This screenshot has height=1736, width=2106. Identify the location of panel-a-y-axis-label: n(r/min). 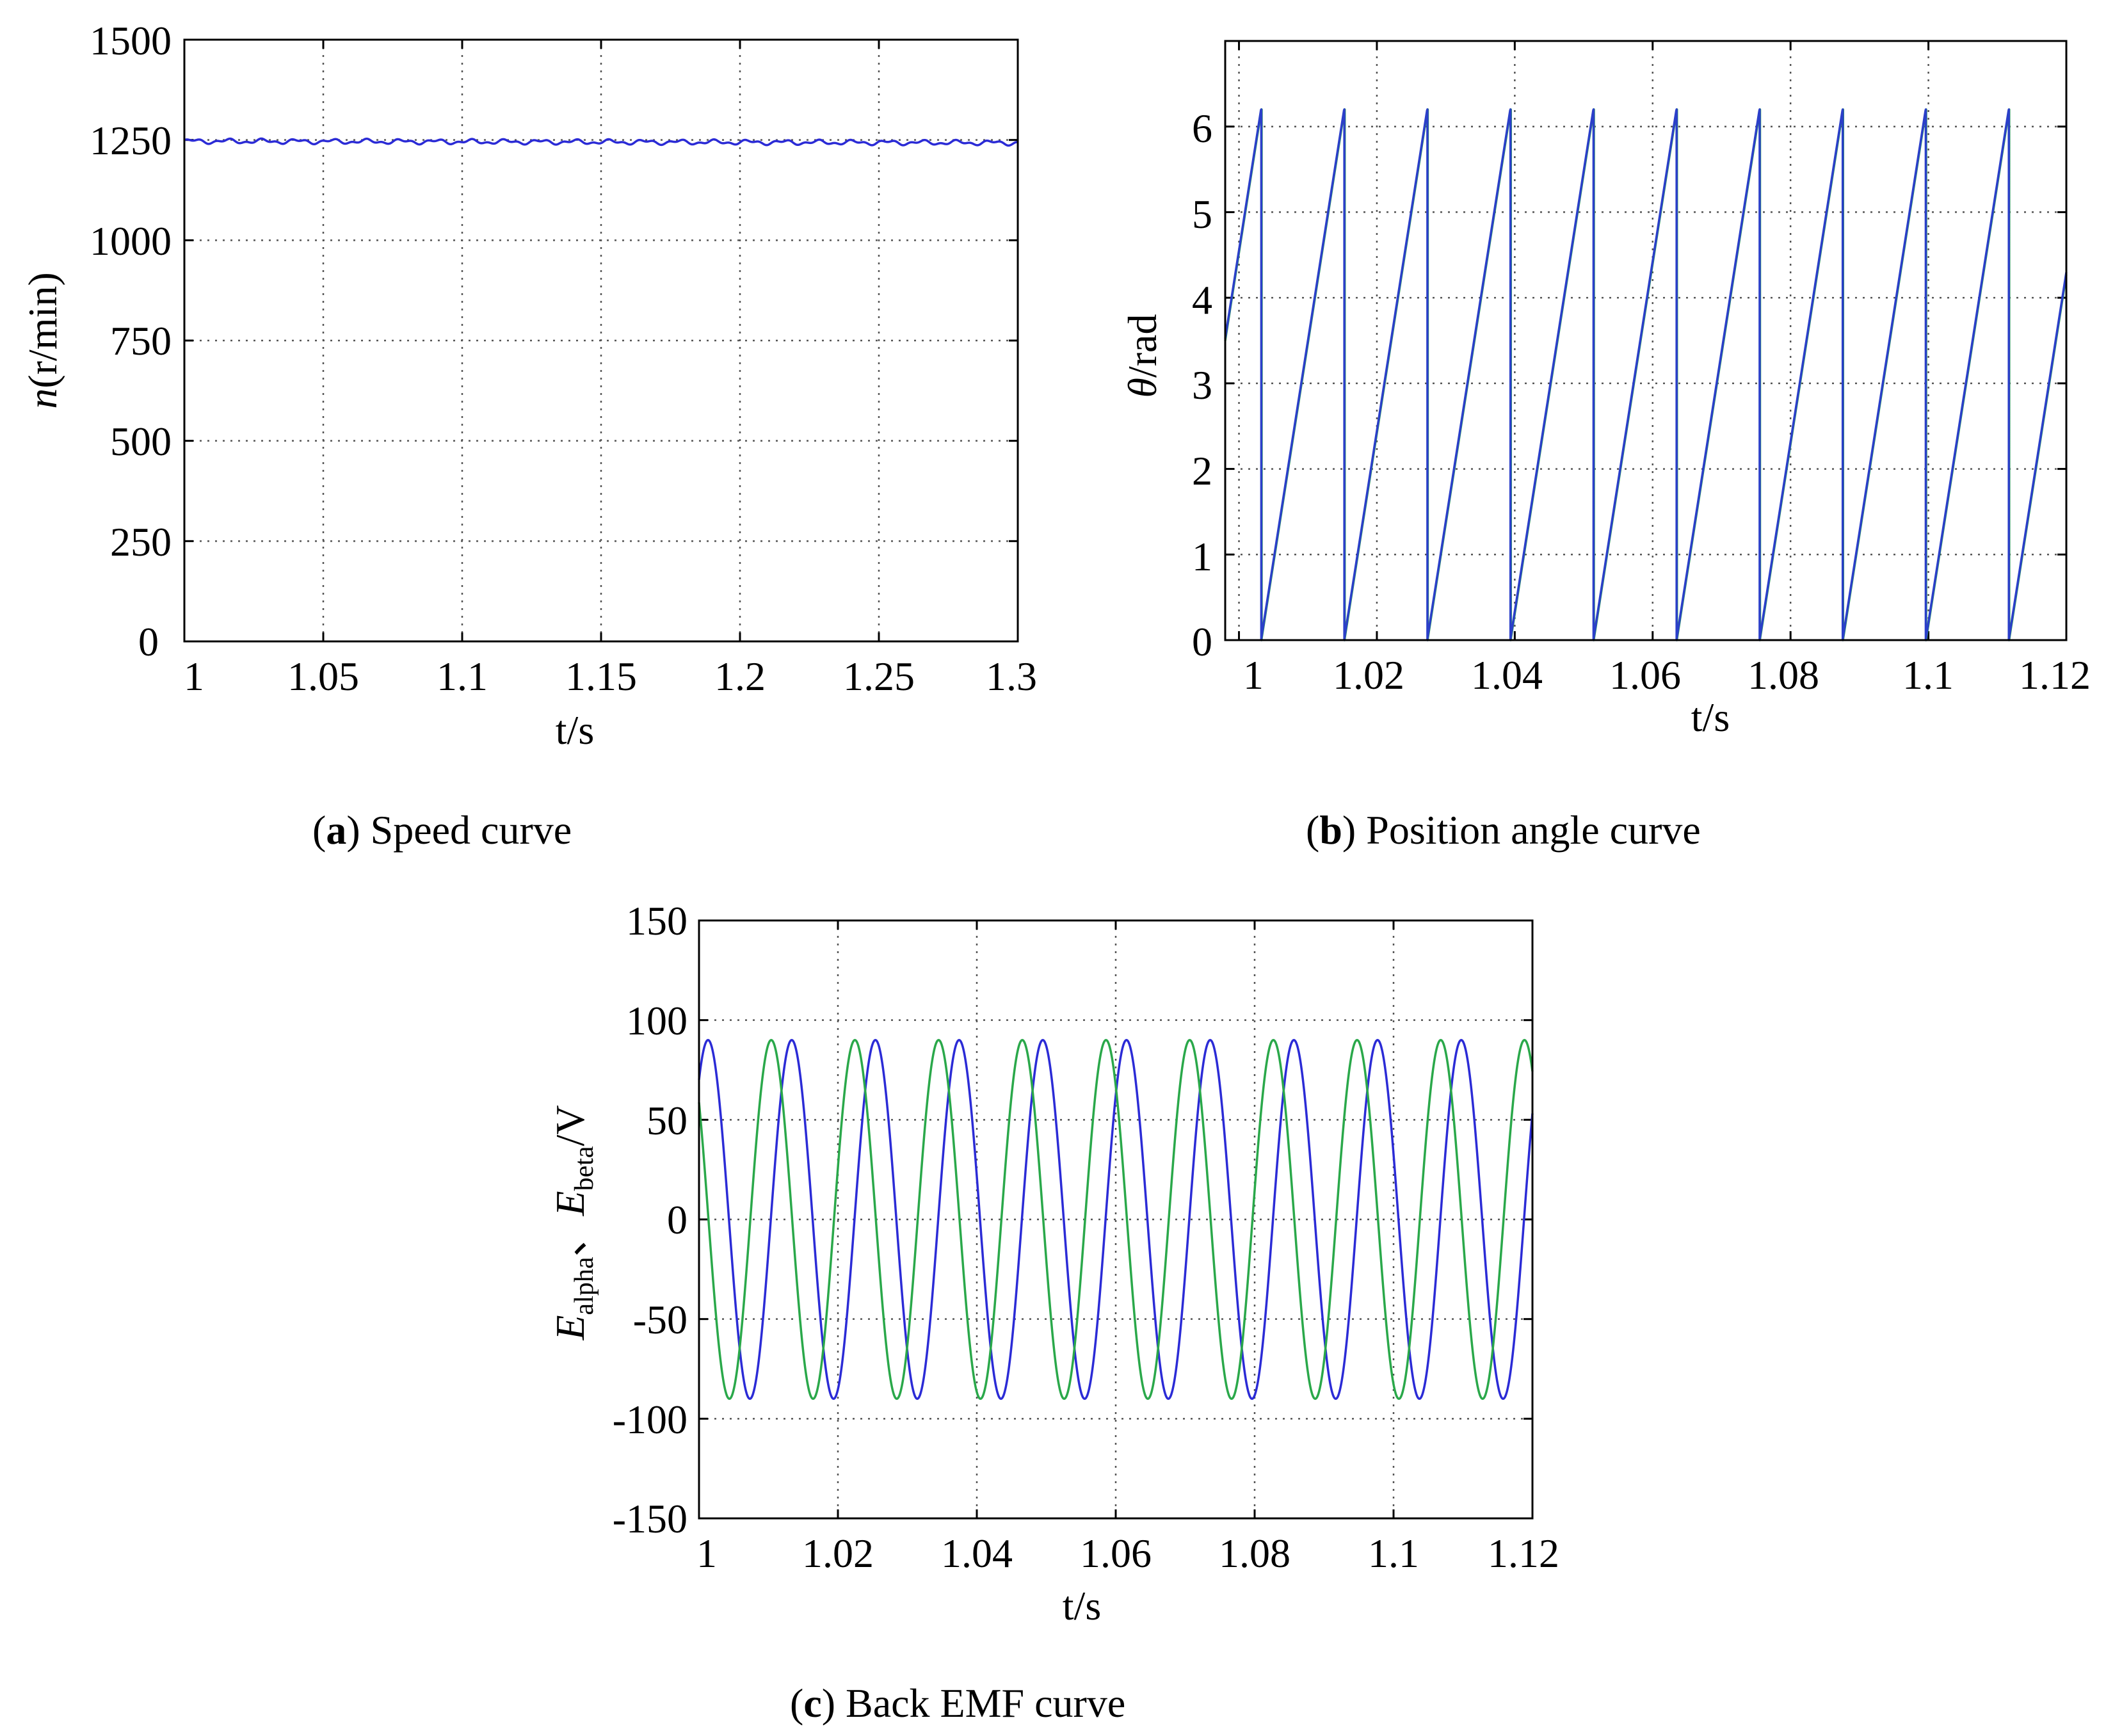
(42, 340).